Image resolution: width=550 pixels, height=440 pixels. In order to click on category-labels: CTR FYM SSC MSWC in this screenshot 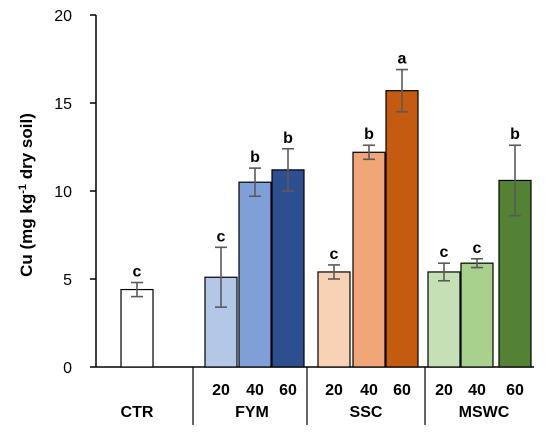, I will do `click(315, 412)`.